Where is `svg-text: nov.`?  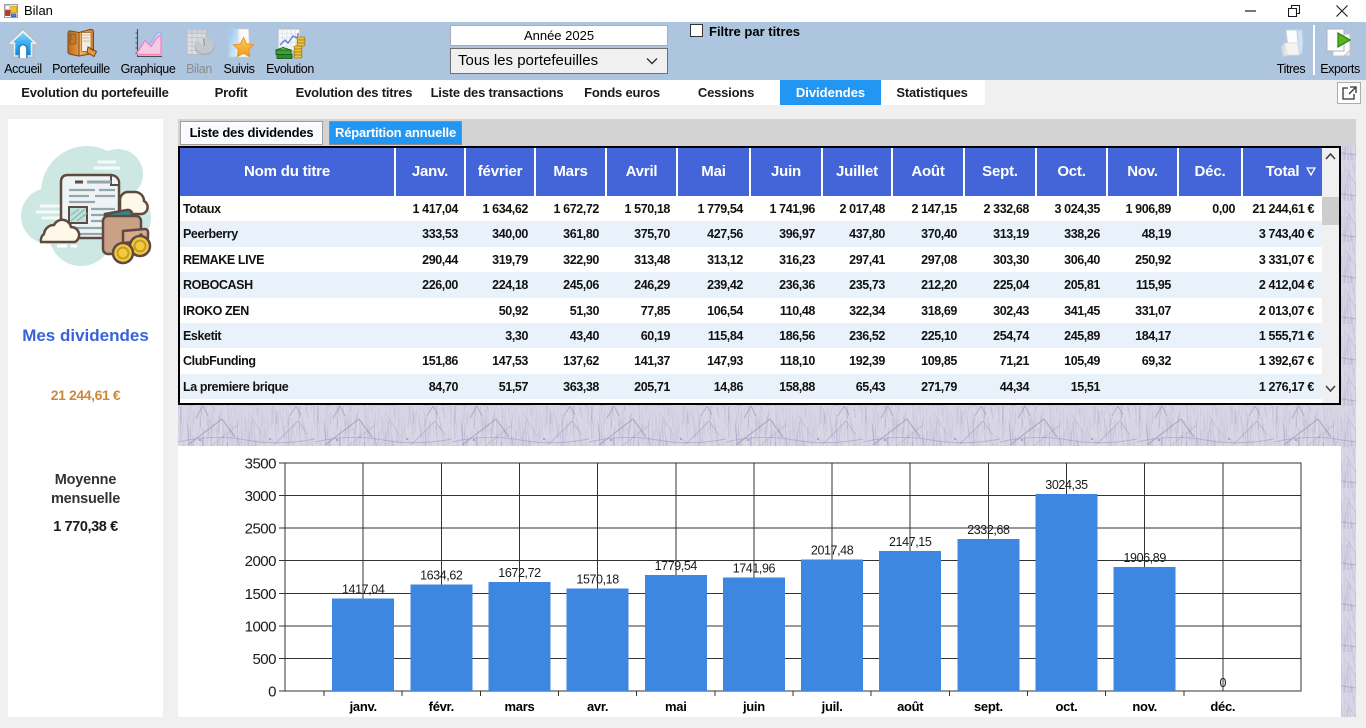 svg-text: nov. is located at coordinates (1144, 706).